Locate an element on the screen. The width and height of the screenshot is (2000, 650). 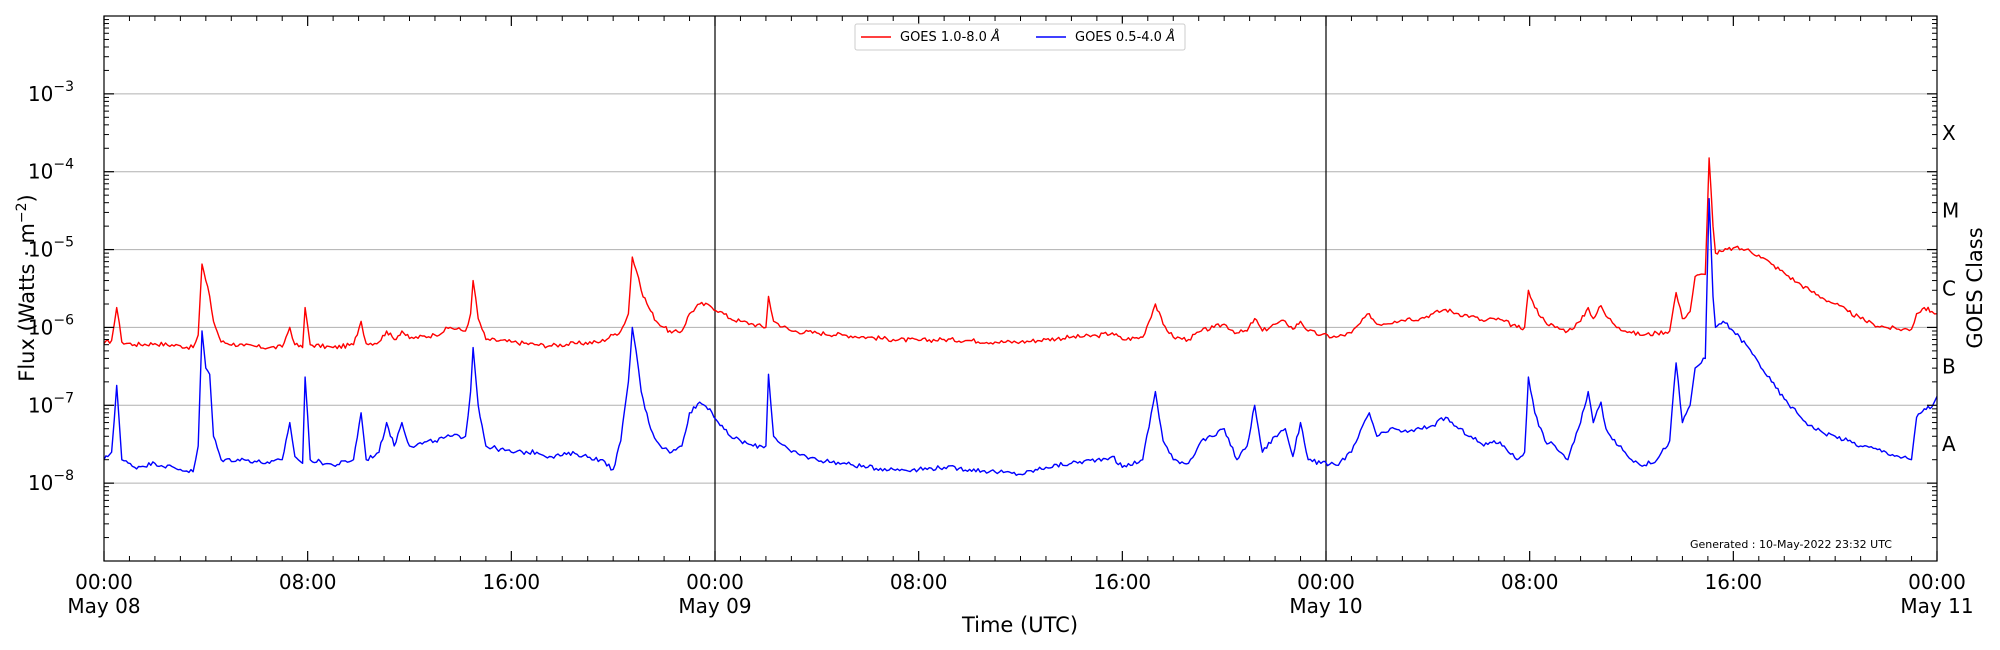
x-axis-title: Time (UTC) is located at coordinates (1019, 625).